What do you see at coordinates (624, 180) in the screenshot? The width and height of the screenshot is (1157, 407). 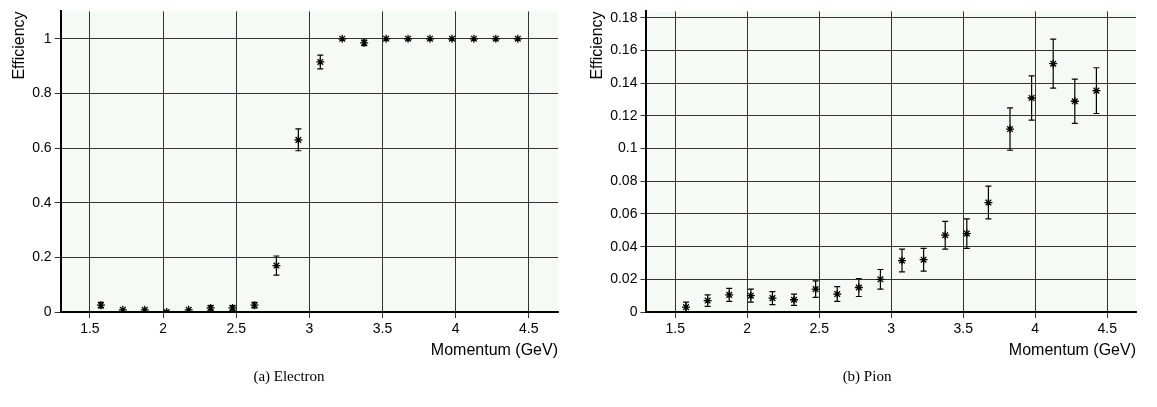 I see `y-tick-label: 0.08` at bounding box center [624, 180].